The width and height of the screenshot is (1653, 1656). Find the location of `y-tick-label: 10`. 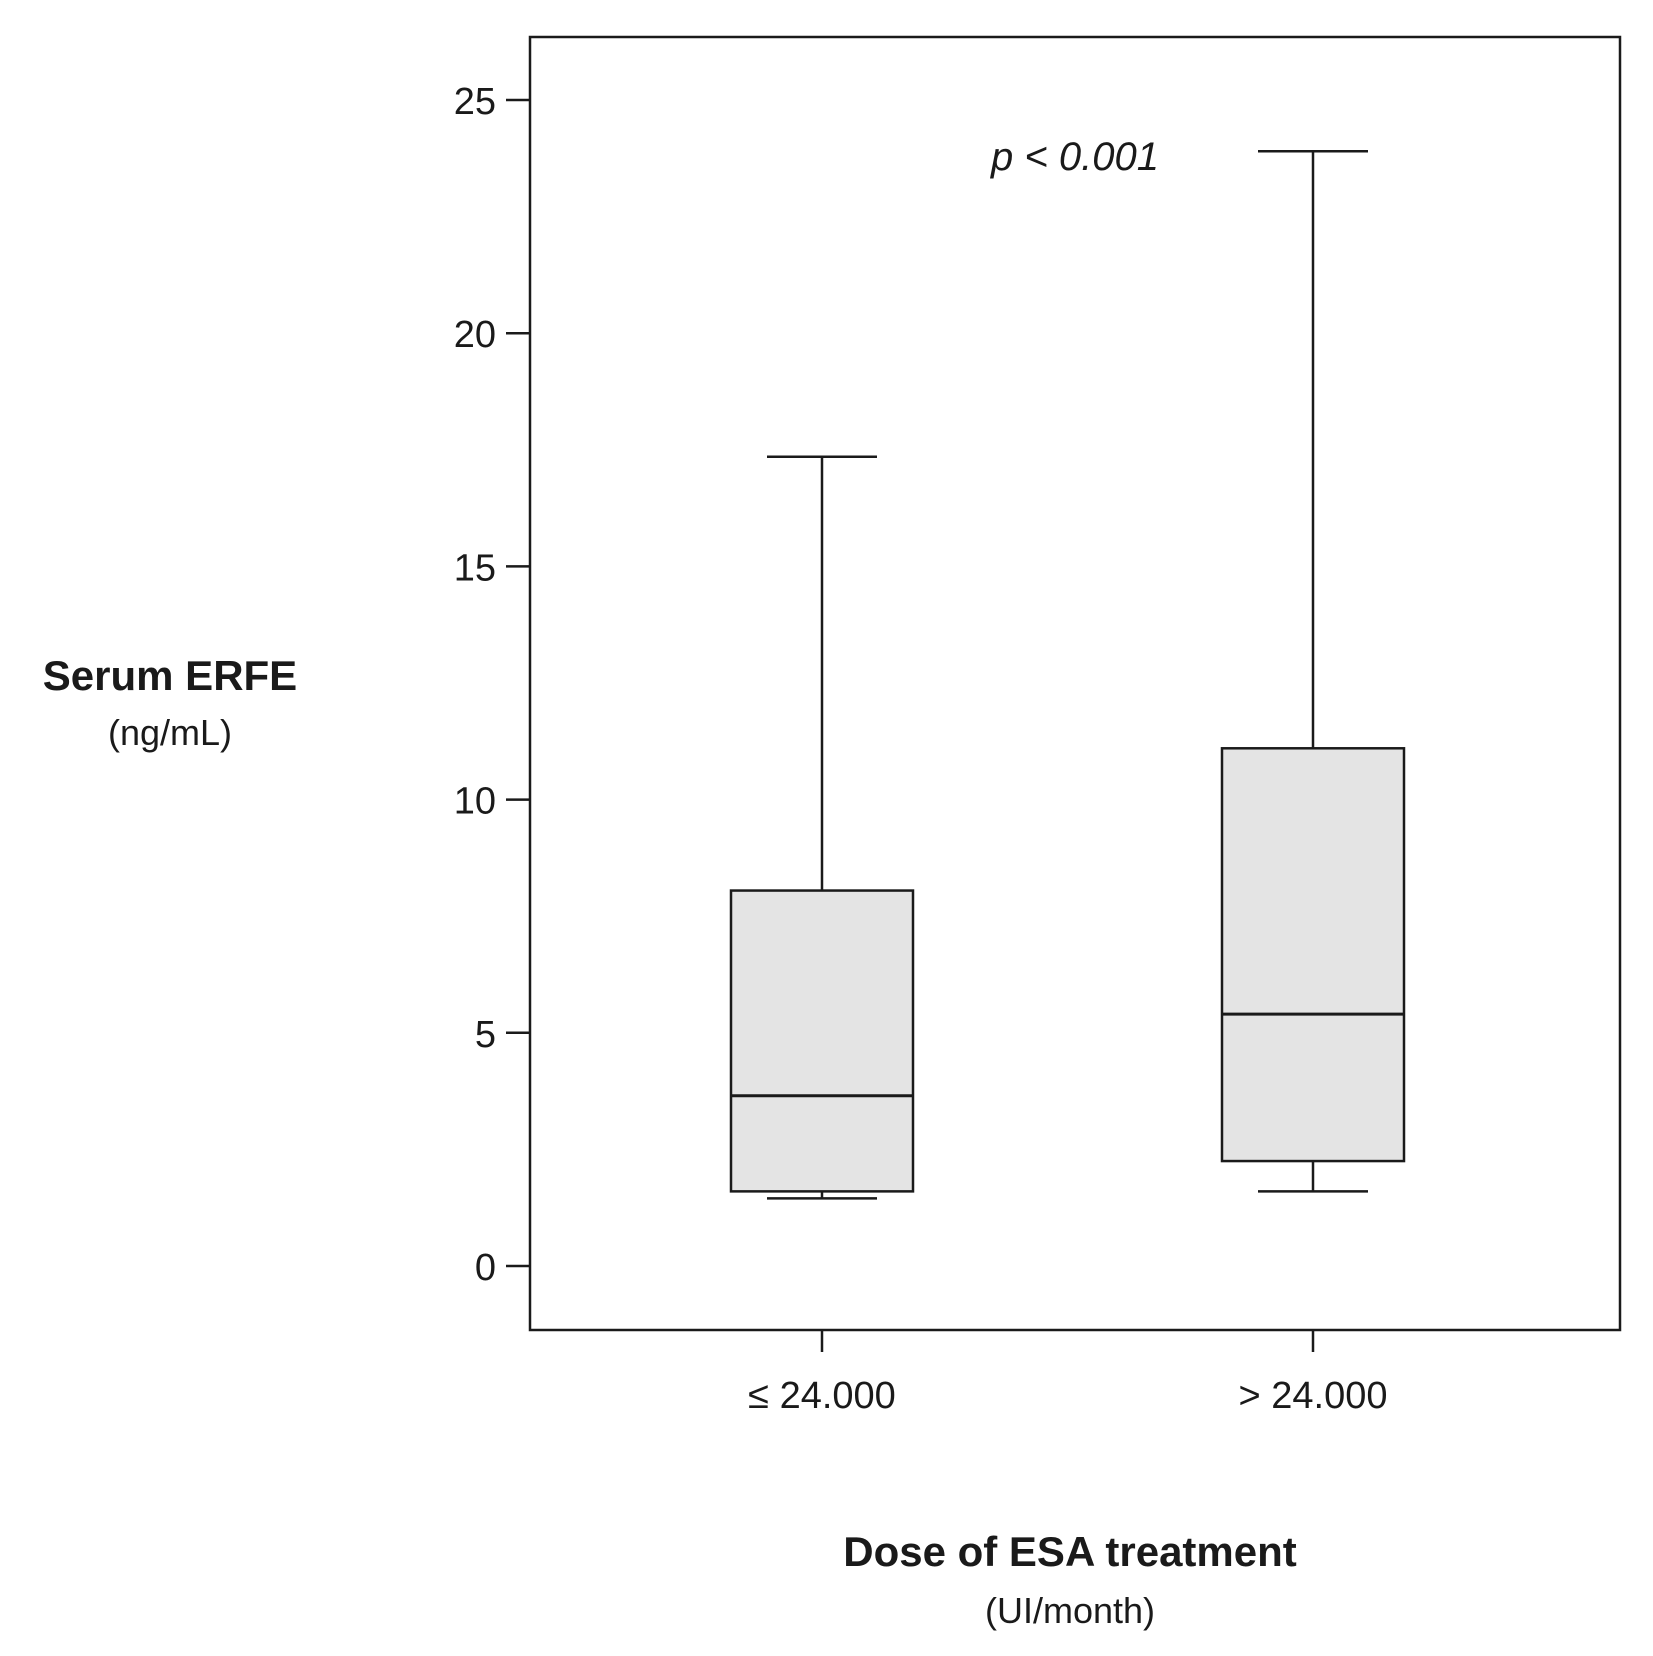

y-tick-label: 10 is located at coordinates (475, 802).